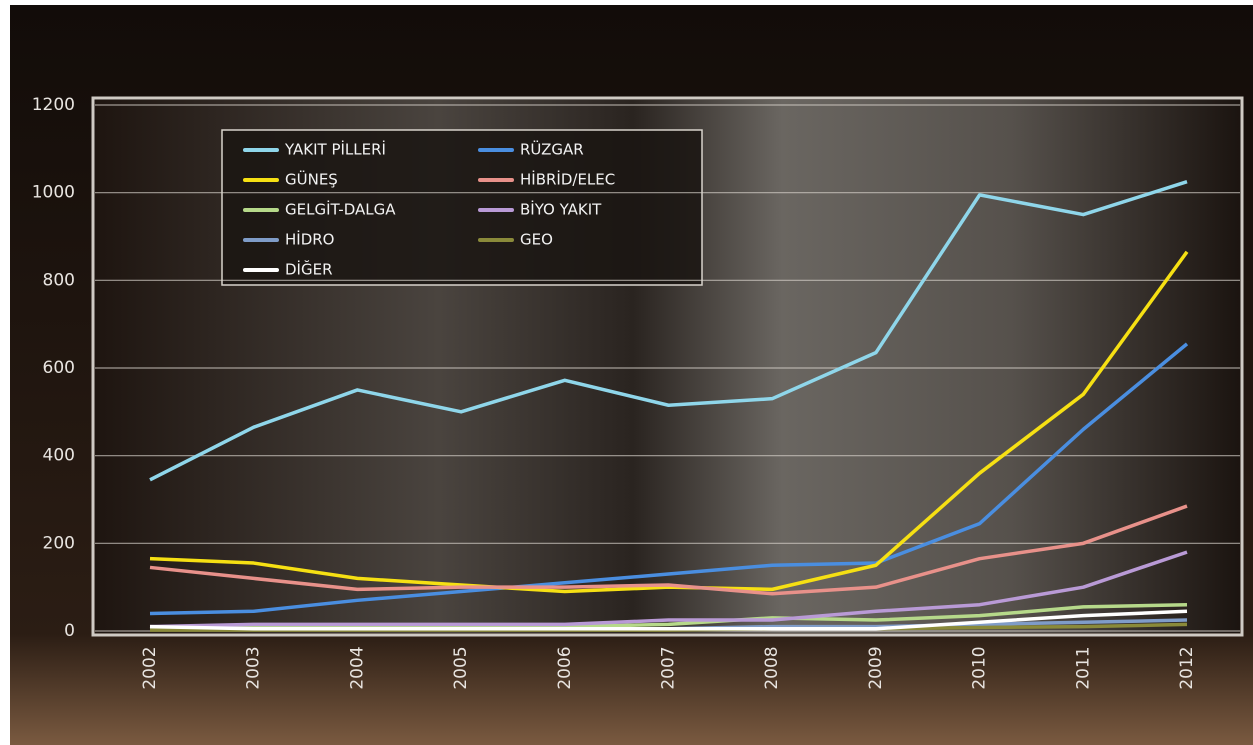 This screenshot has height=745, width=1253. Describe the element at coordinates (311, 179) in the screenshot. I see `legend-label: GÜNEŞ` at that location.